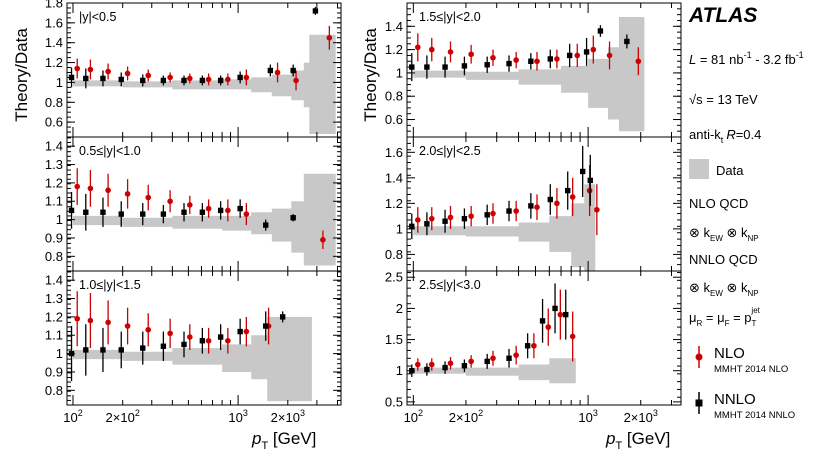 The image size is (830, 454). Describe the element at coordinates (72, 416) in the screenshot. I see `x-tick-label: 10²` at that location.